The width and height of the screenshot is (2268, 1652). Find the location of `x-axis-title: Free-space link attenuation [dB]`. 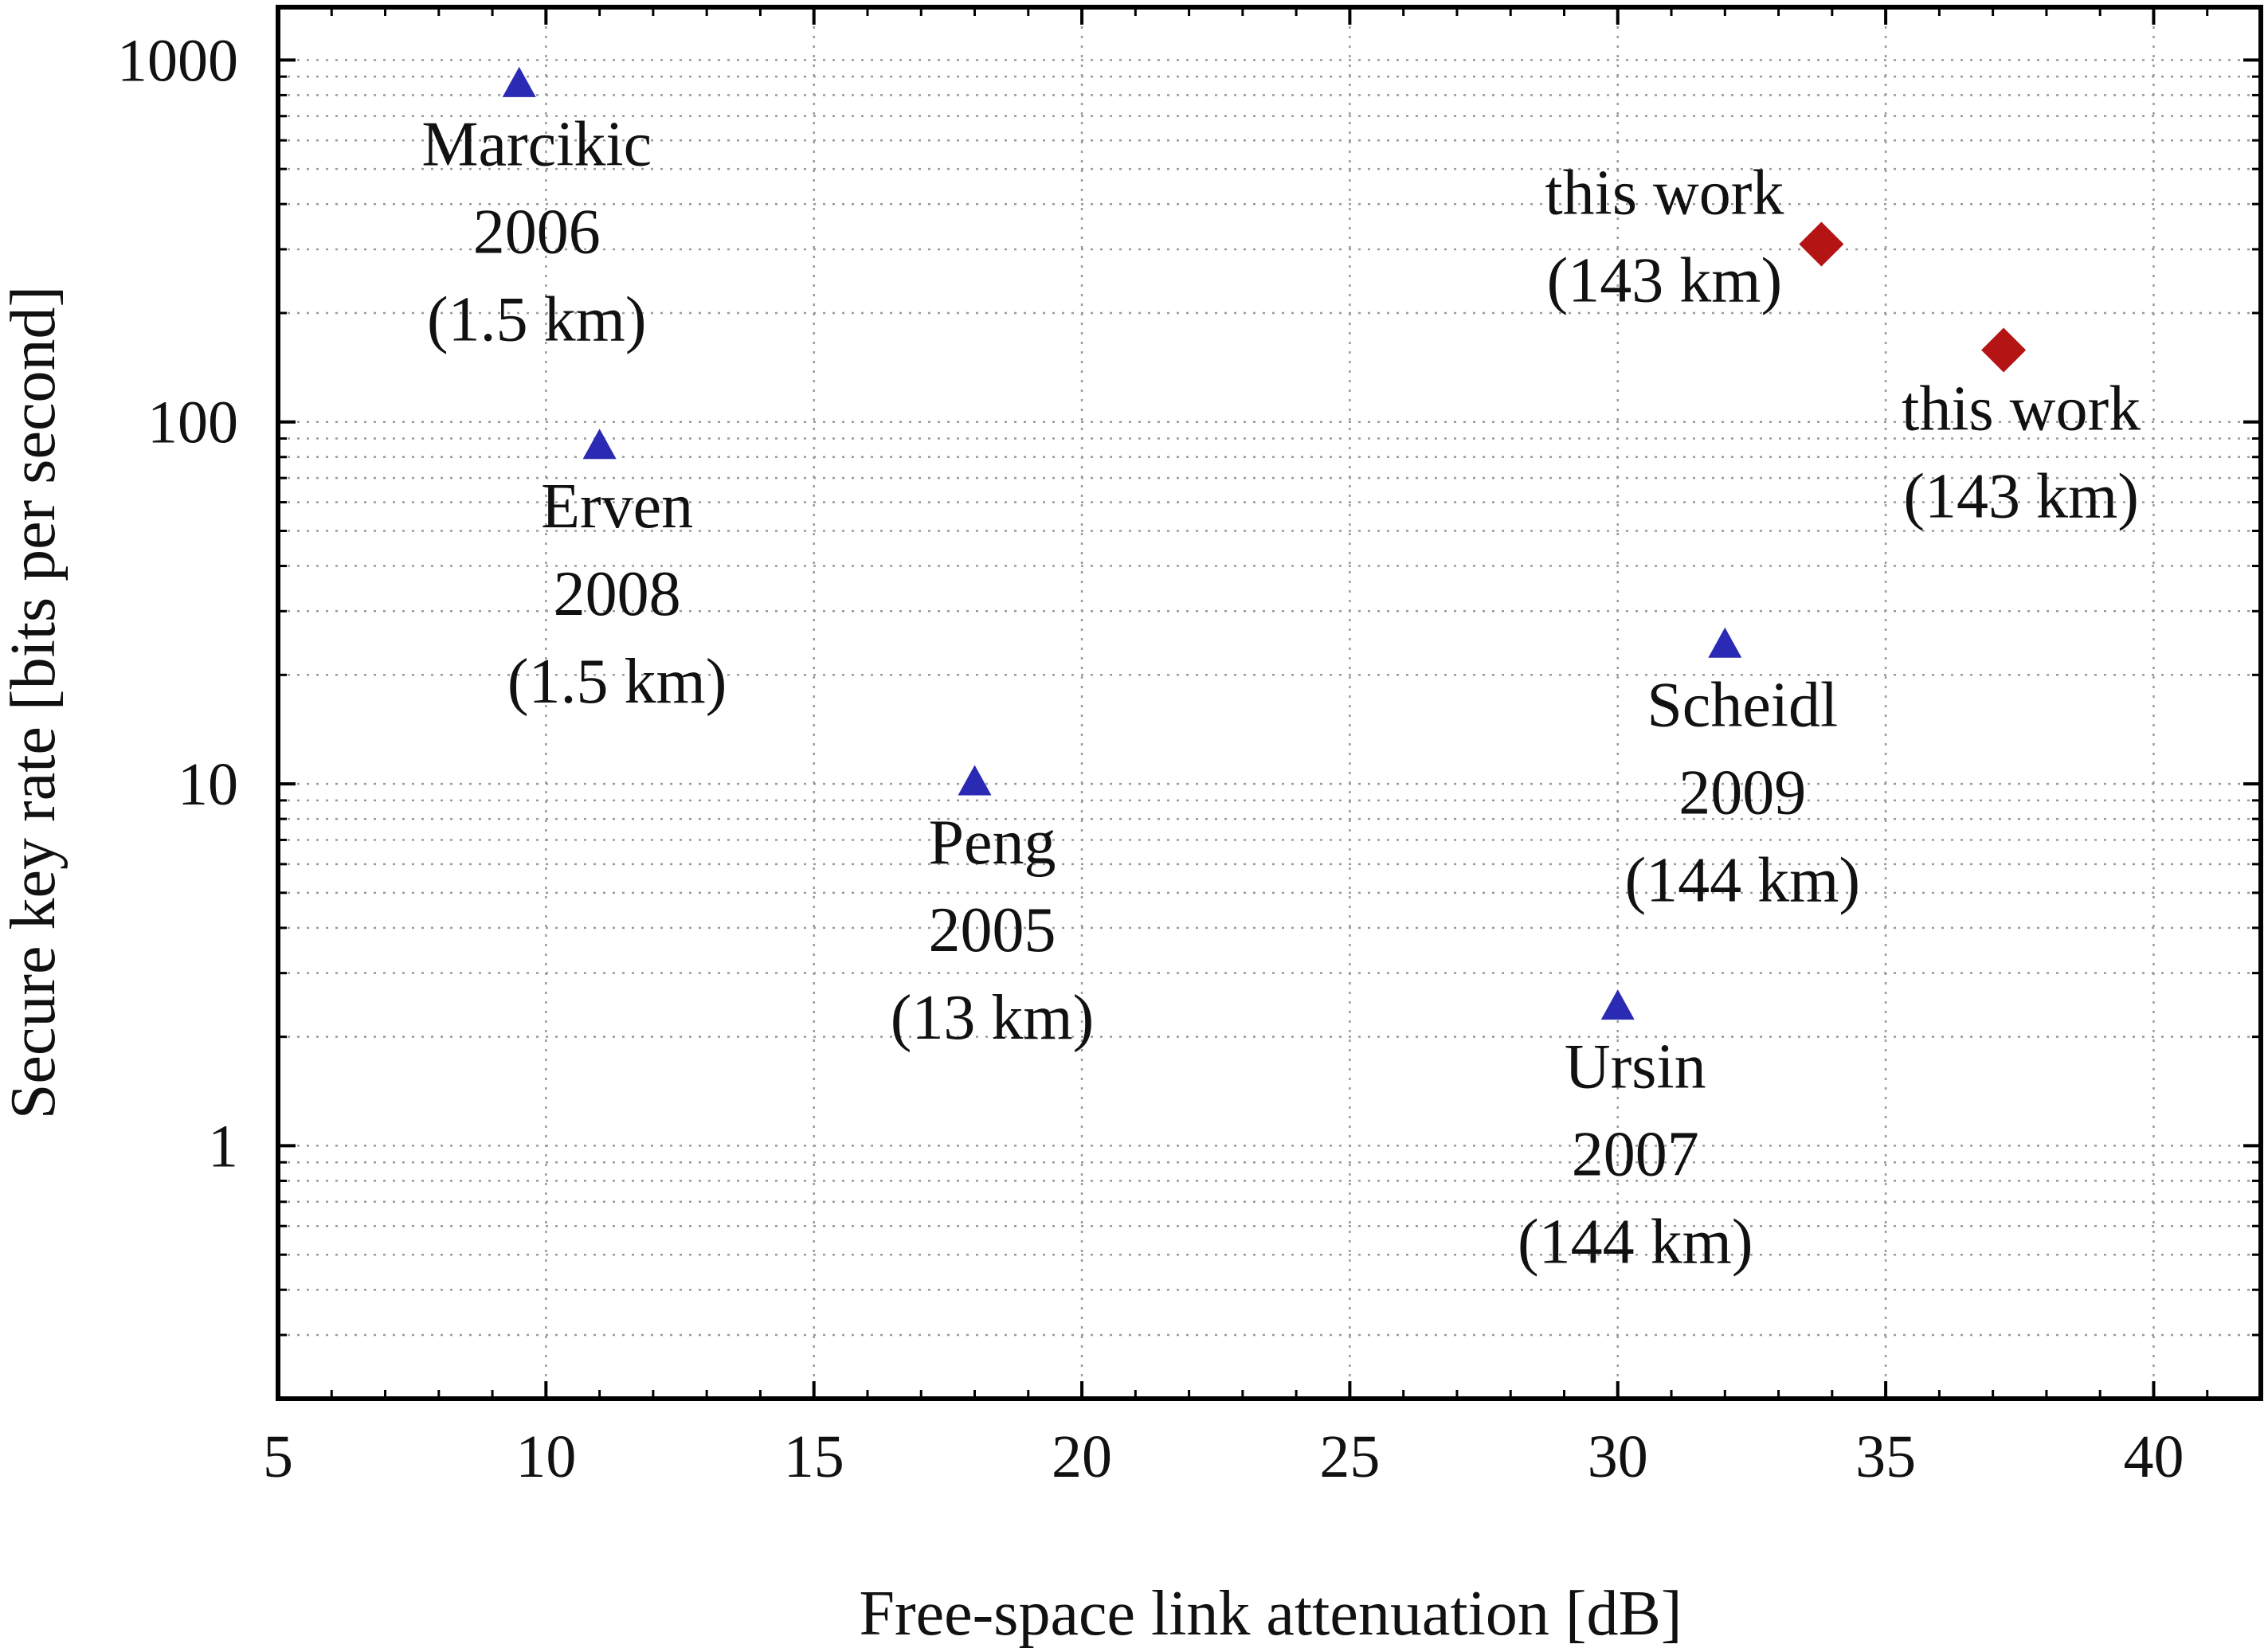

x-axis-title: Free-space link attenuation [dB] is located at coordinates (1271, 1614).